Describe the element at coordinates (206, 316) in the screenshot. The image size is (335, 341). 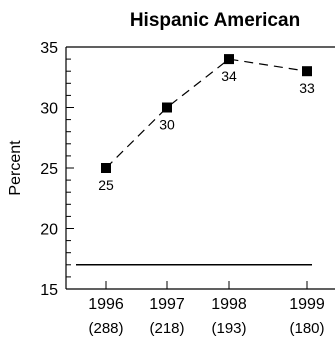
I see `x-tick-labels: 1996 (288) 1997 (218) 1998 (193) 1999 (180)` at that location.